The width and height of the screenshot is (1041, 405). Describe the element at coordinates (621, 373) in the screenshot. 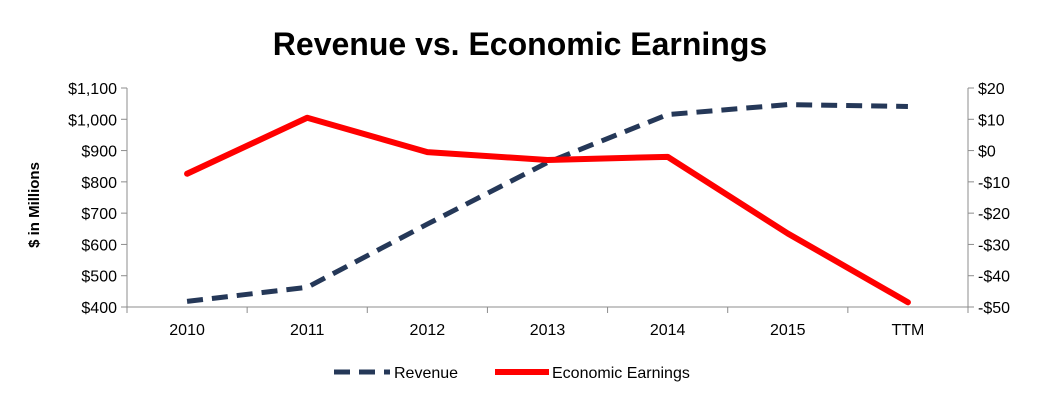

I see `legend-economic-earnings-label: Economic Earnings` at that location.